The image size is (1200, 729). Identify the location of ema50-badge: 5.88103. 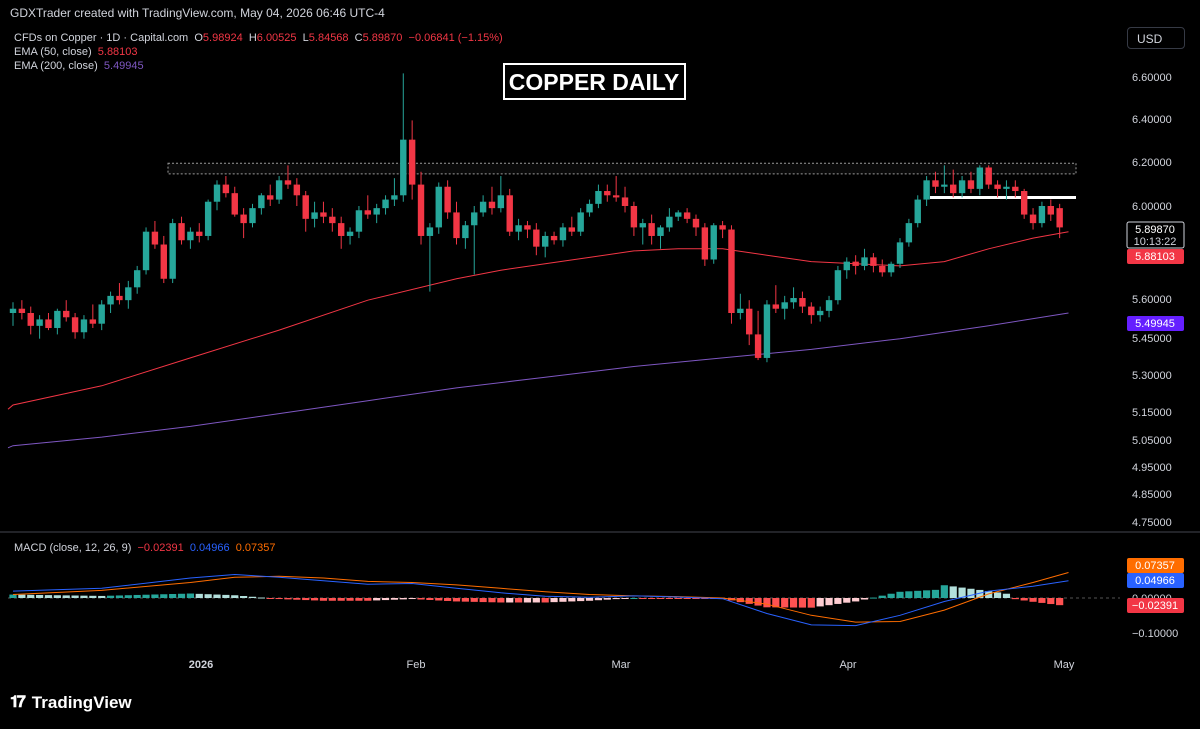
(1155, 256).